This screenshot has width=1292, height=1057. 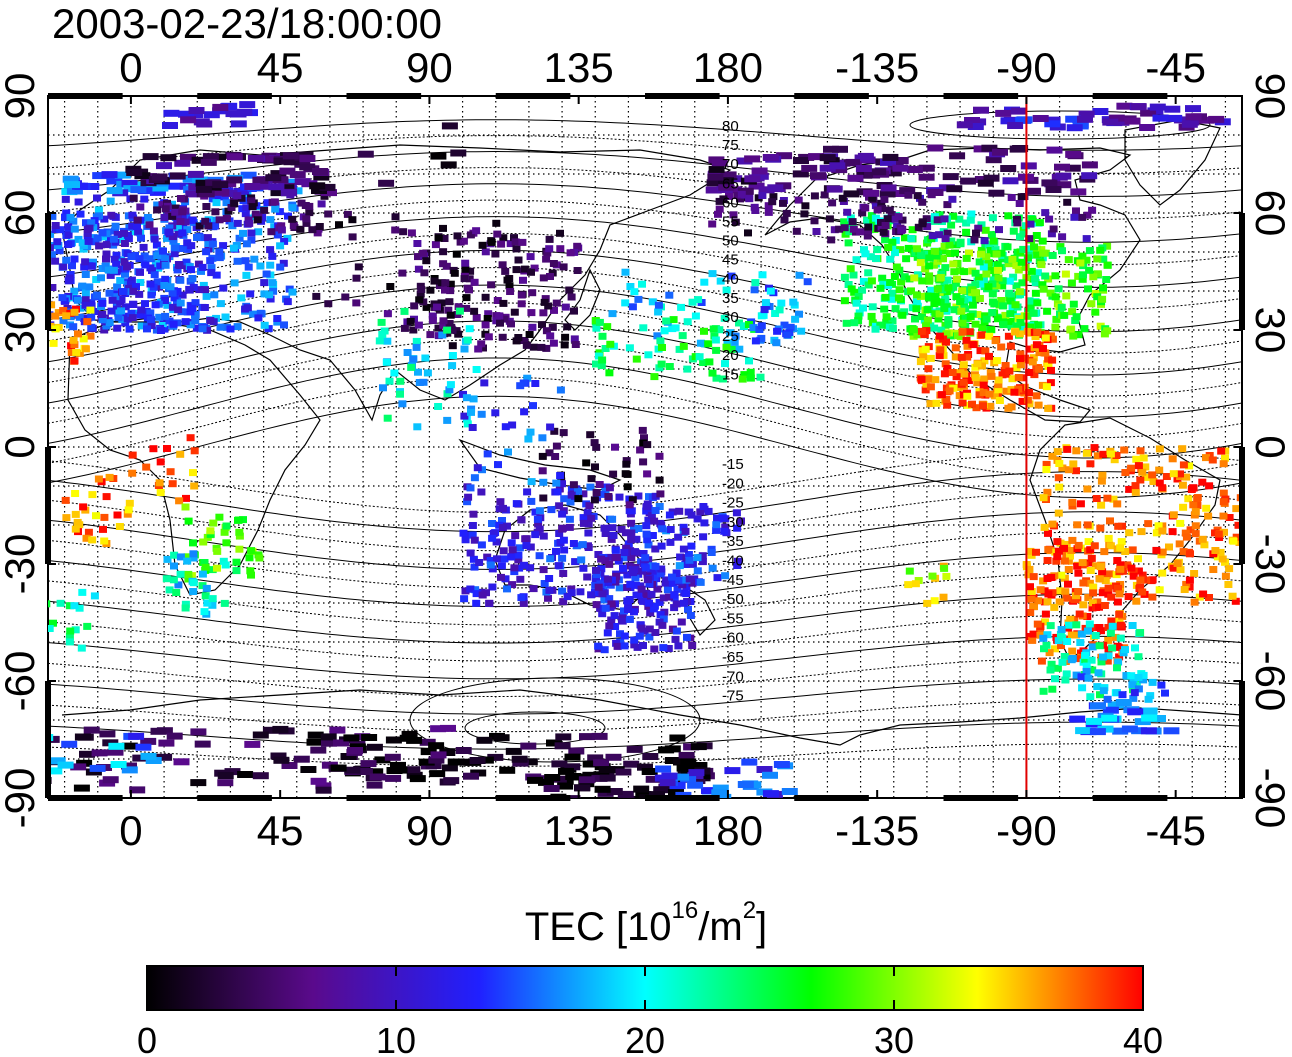 What do you see at coordinates (147, 1038) in the screenshot?
I see `colorbar-tick-label: 0` at bounding box center [147, 1038].